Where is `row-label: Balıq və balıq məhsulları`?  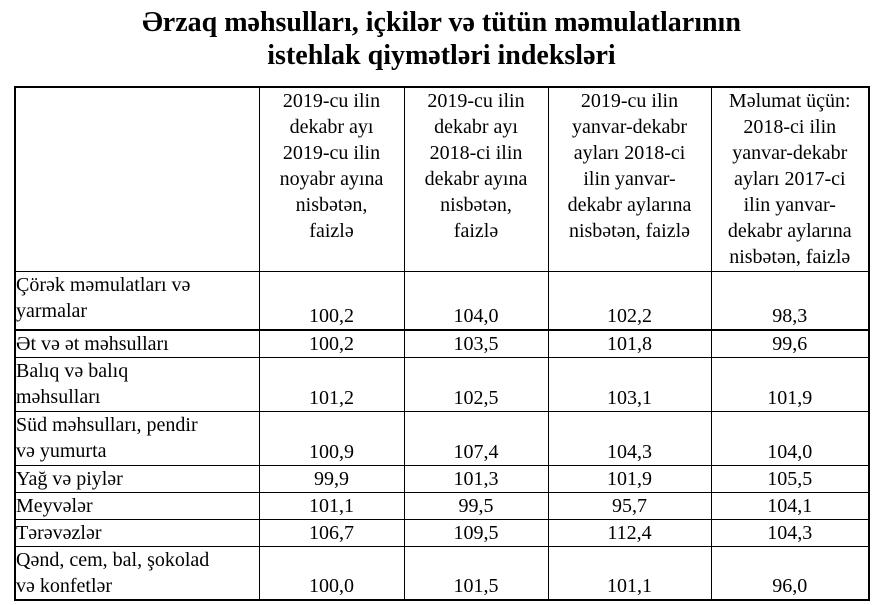
row-label: Balıq və balıq məhsulları is located at coordinates (137, 384).